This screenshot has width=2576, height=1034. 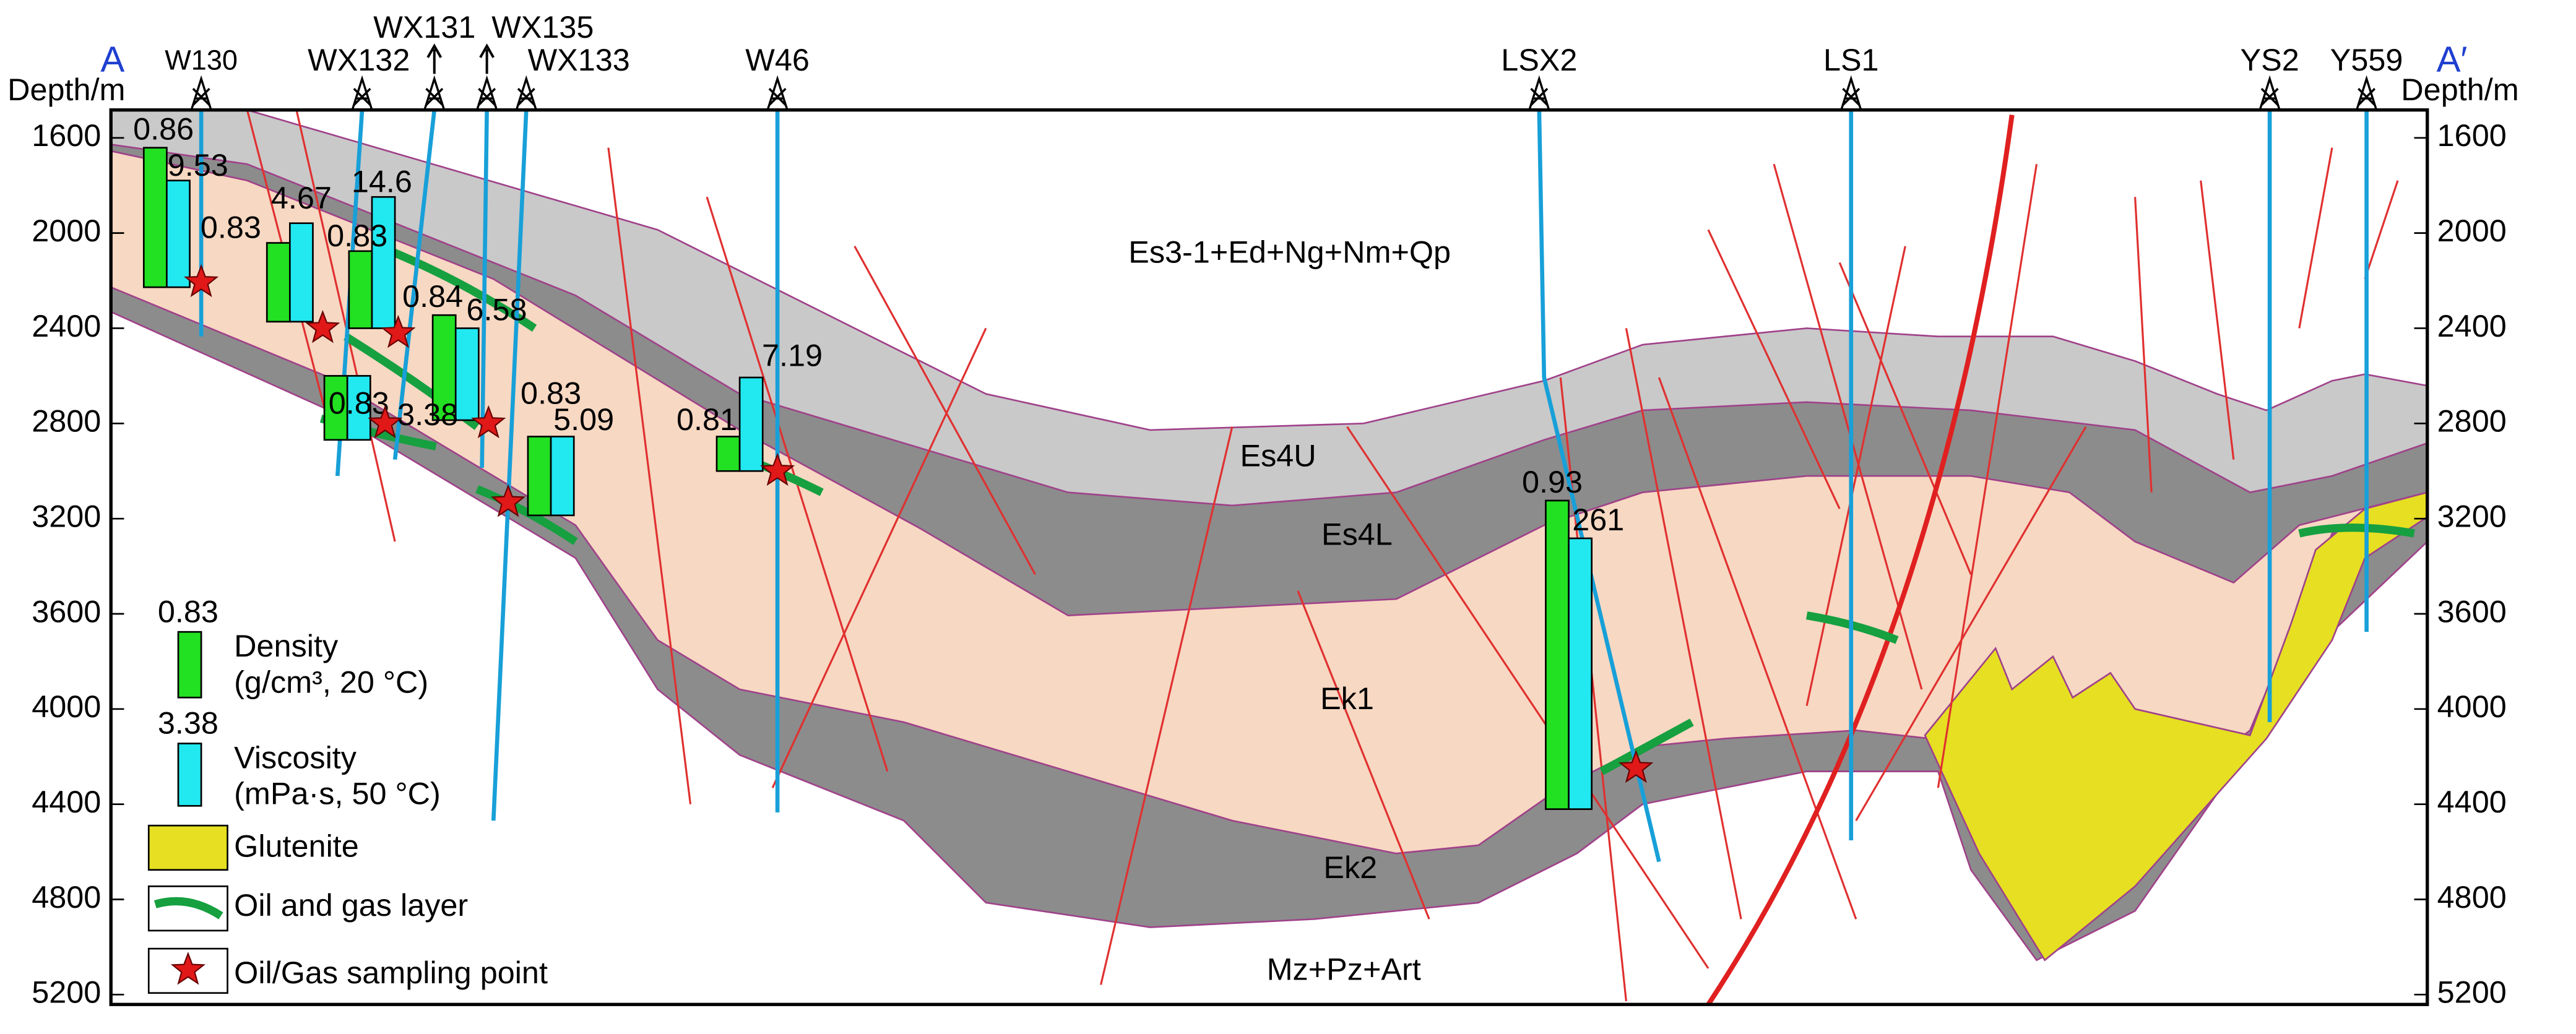 I want to click on legend-label: Oil and gas layer, so click(x=351, y=905).